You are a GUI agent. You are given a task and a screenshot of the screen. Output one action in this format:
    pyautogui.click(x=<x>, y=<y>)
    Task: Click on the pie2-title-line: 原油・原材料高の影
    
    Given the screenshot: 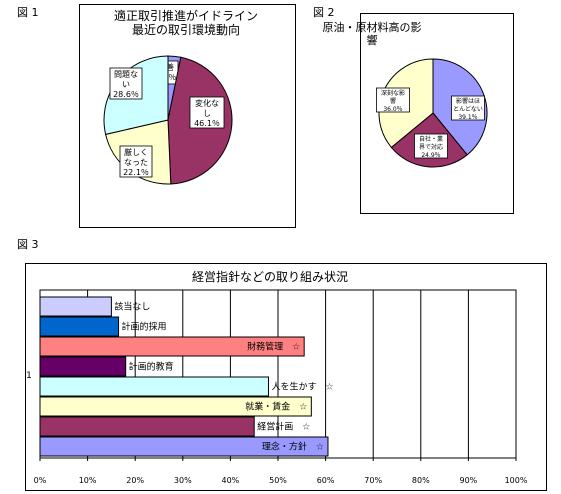 What is the action you would take?
    pyautogui.click(x=372, y=27)
    